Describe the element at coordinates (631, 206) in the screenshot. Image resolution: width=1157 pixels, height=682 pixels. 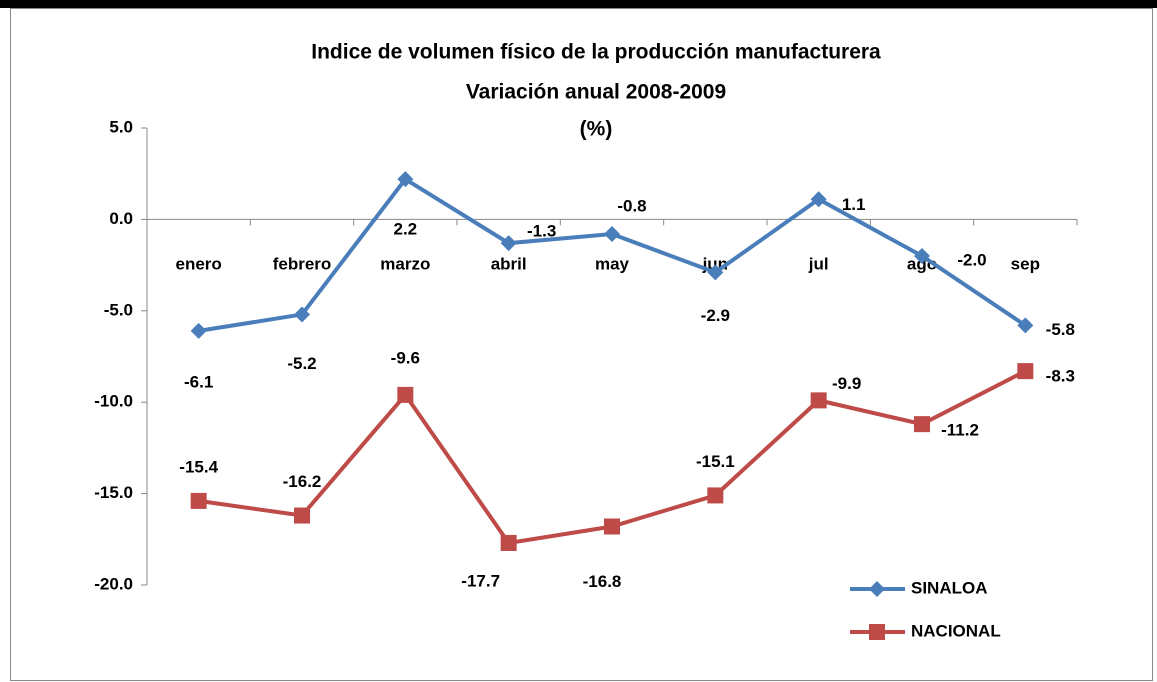
I see `data-label: -0.8` at that location.